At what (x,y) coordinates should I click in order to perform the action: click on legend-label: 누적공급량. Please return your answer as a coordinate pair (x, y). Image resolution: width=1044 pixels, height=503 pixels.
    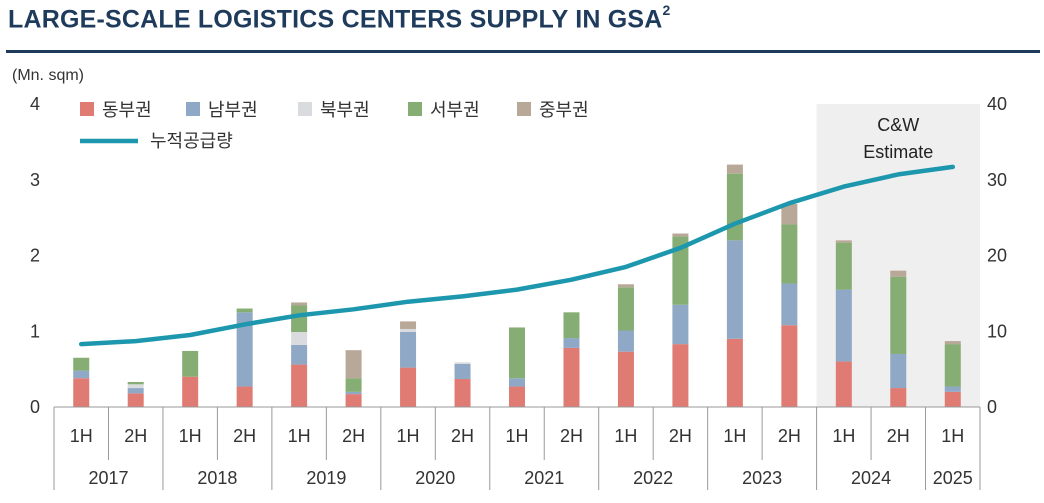
    Looking at the image, I should click on (191, 141).